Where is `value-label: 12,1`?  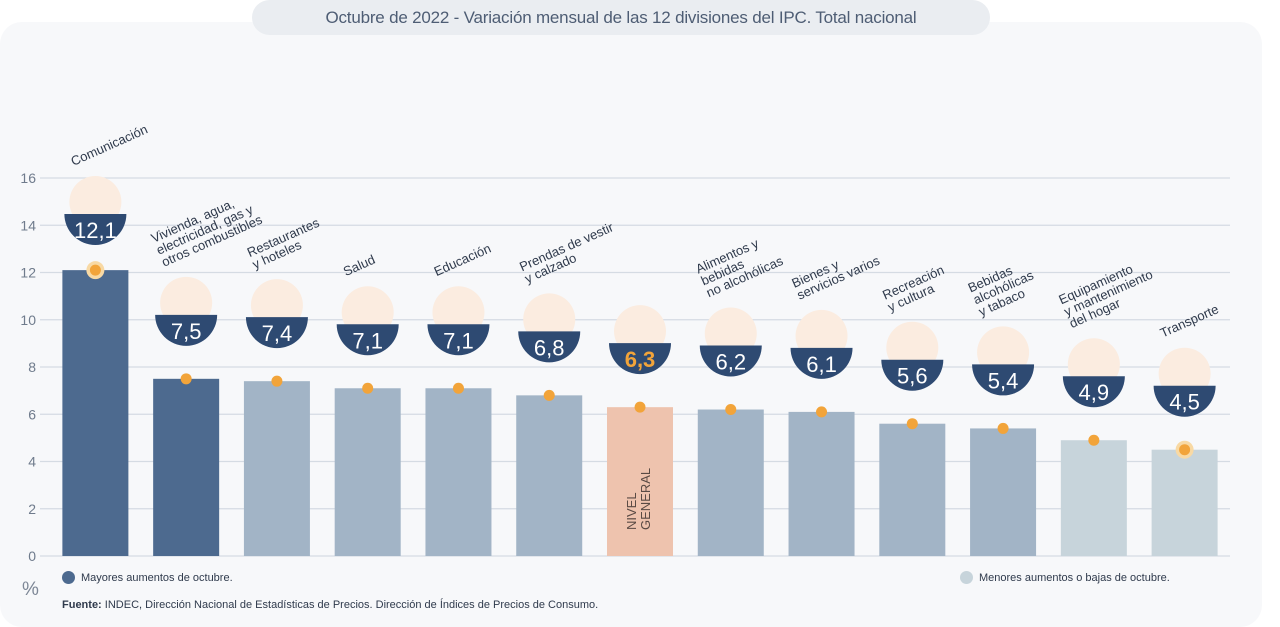 value-label: 12,1 is located at coordinates (95, 230).